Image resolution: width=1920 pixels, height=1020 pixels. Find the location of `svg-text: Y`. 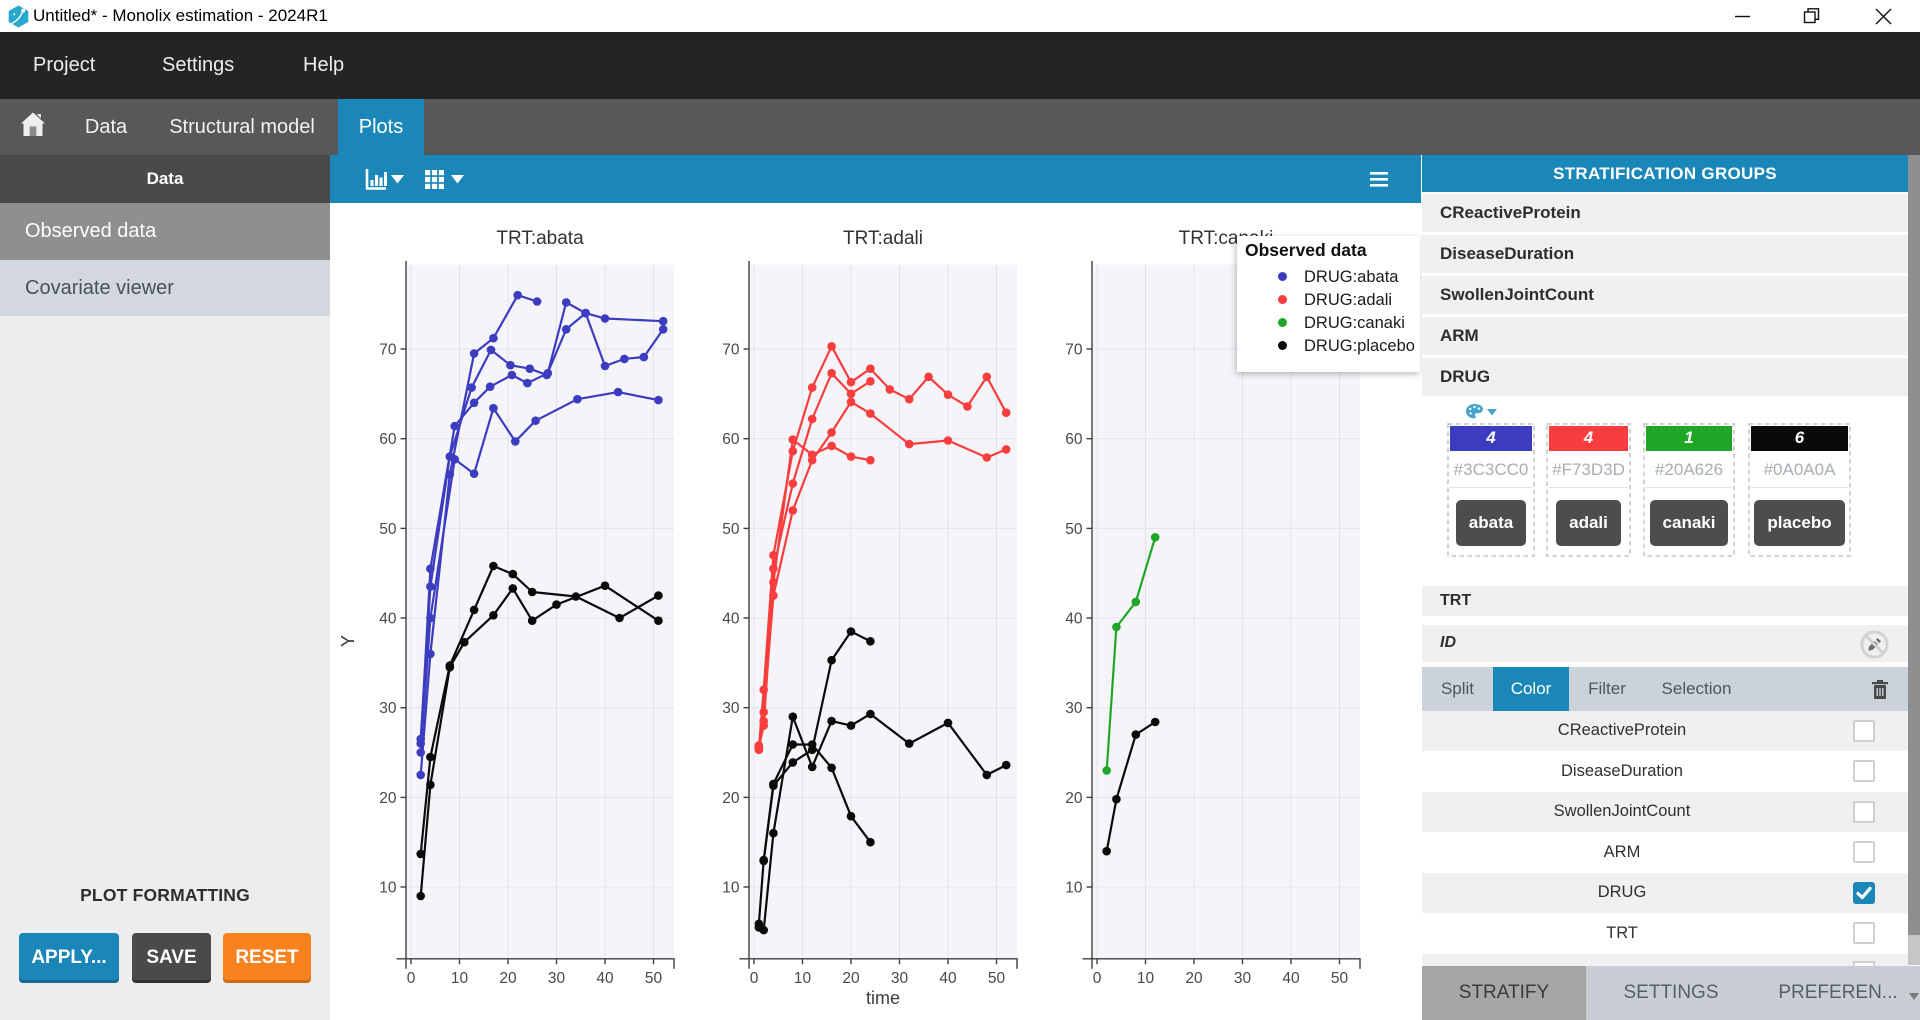

svg-text: Y is located at coordinates (348, 641).